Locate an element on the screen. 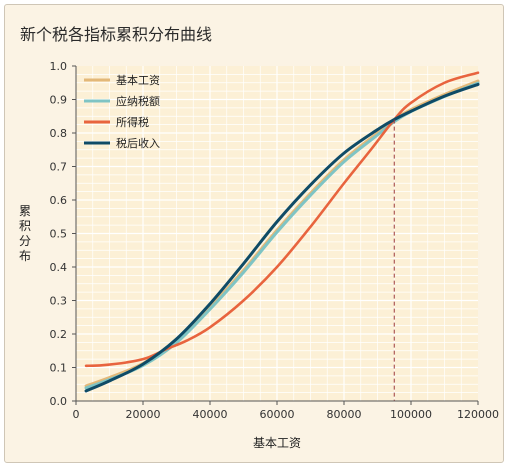 This screenshot has height=469, width=510. y-axis-label-text: 累积分布 is located at coordinates (25, 233).